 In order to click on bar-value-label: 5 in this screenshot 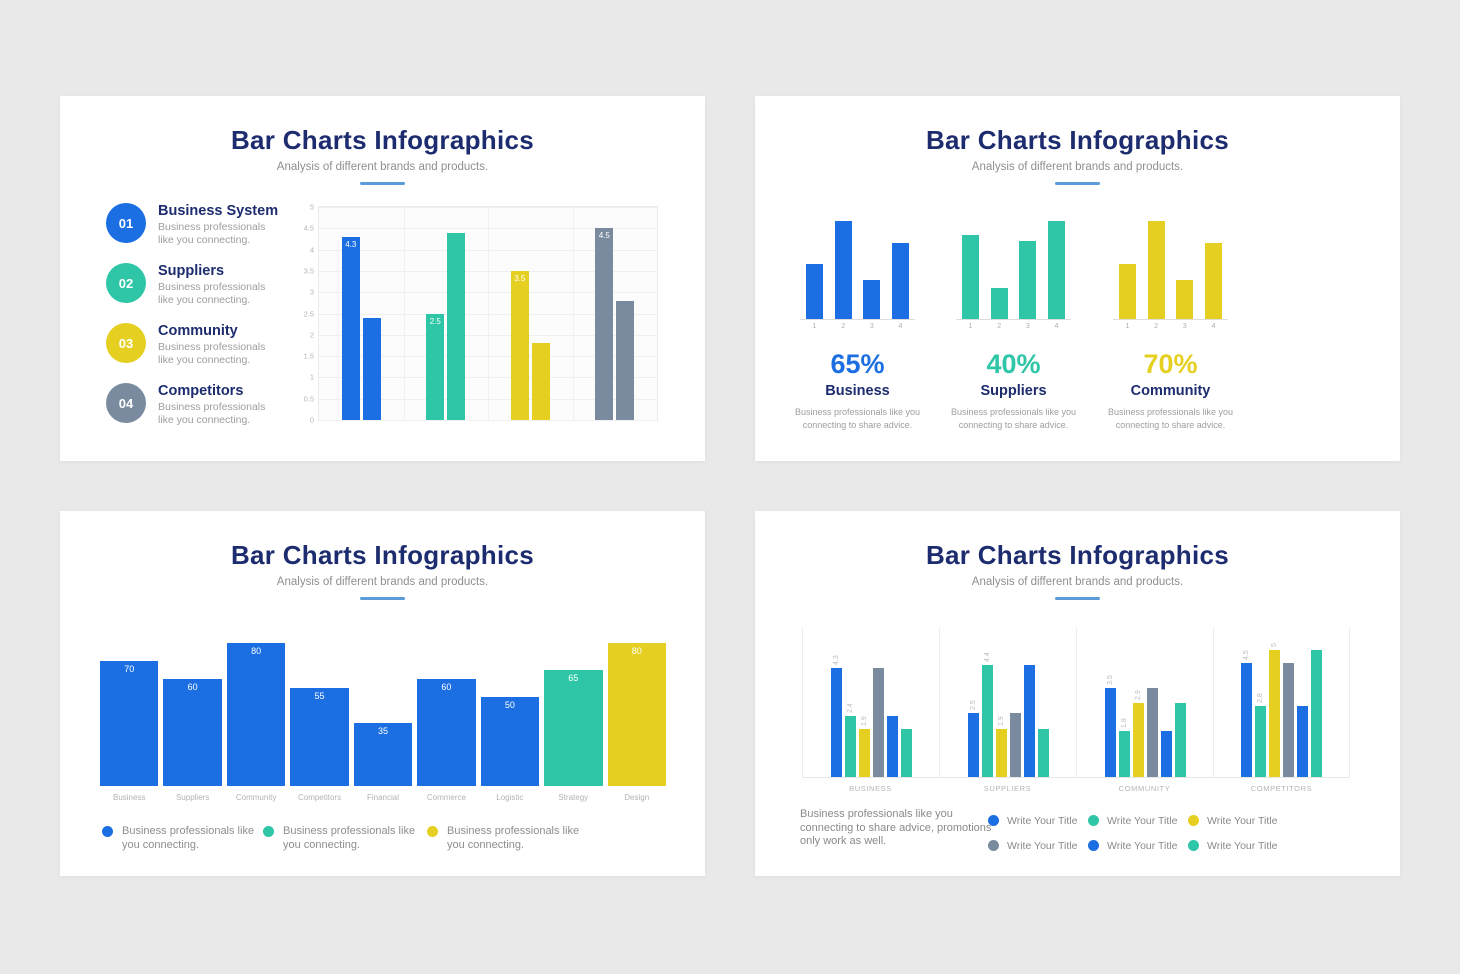, I will do `click(1274, 644)`.